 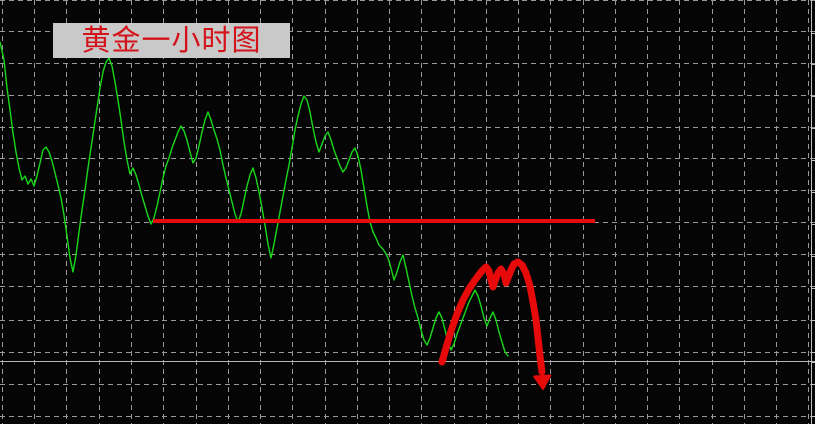 What do you see at coordinates (813, 212) in the screenshot?
I see `right-price-scale` at bounding box center [813, 212].